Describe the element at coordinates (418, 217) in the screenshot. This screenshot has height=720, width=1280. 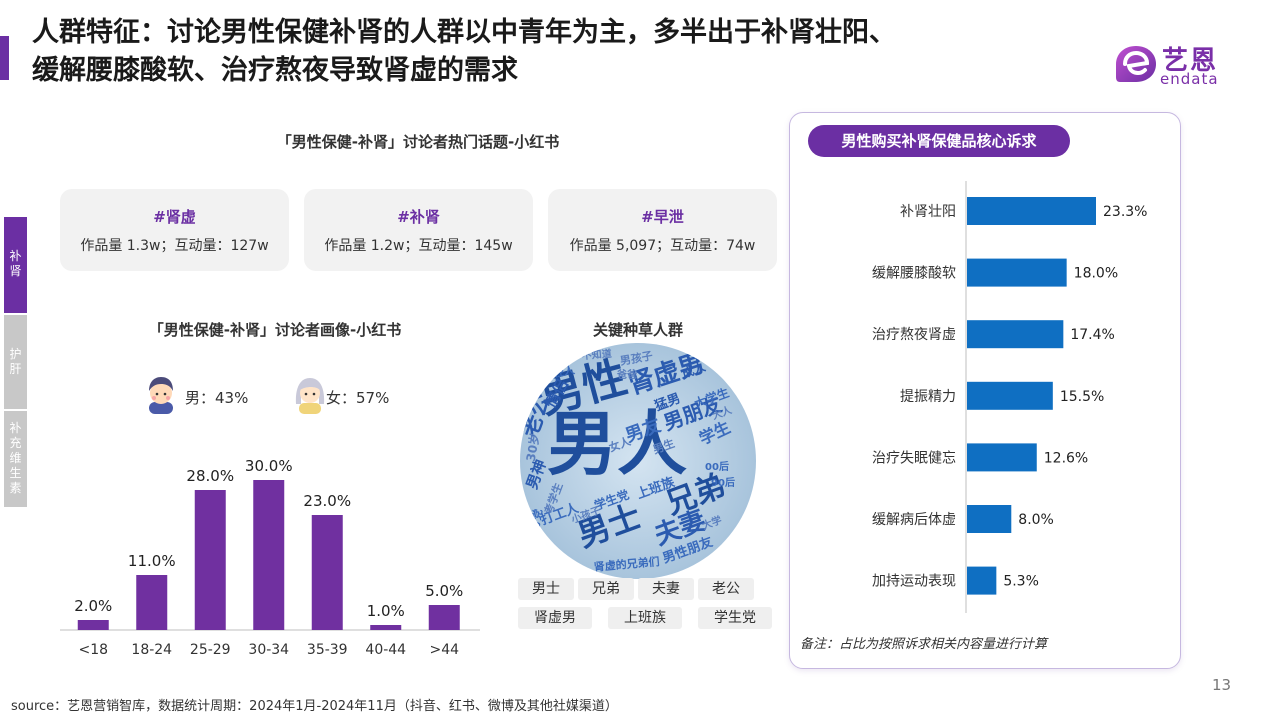
I see `topic-name: #补肾` at that location.